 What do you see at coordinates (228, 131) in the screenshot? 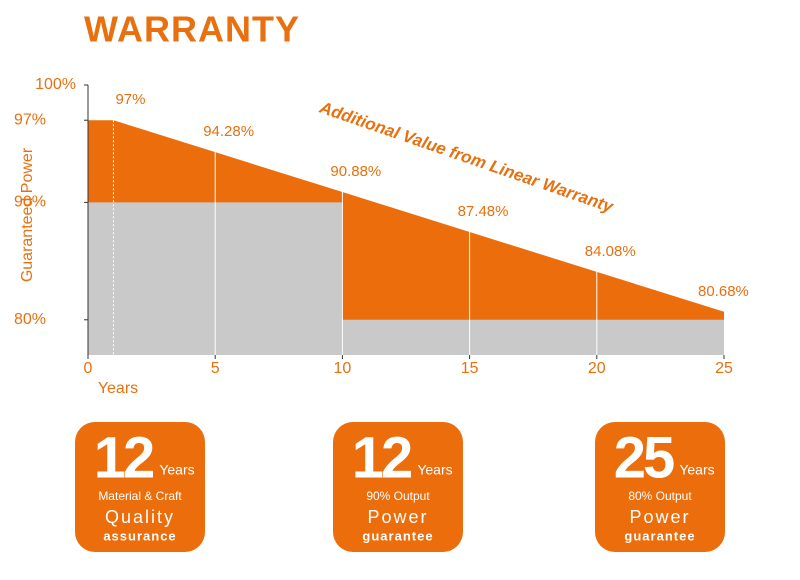
I see `data-label: 94.28%` at bounding box center [228, 131].